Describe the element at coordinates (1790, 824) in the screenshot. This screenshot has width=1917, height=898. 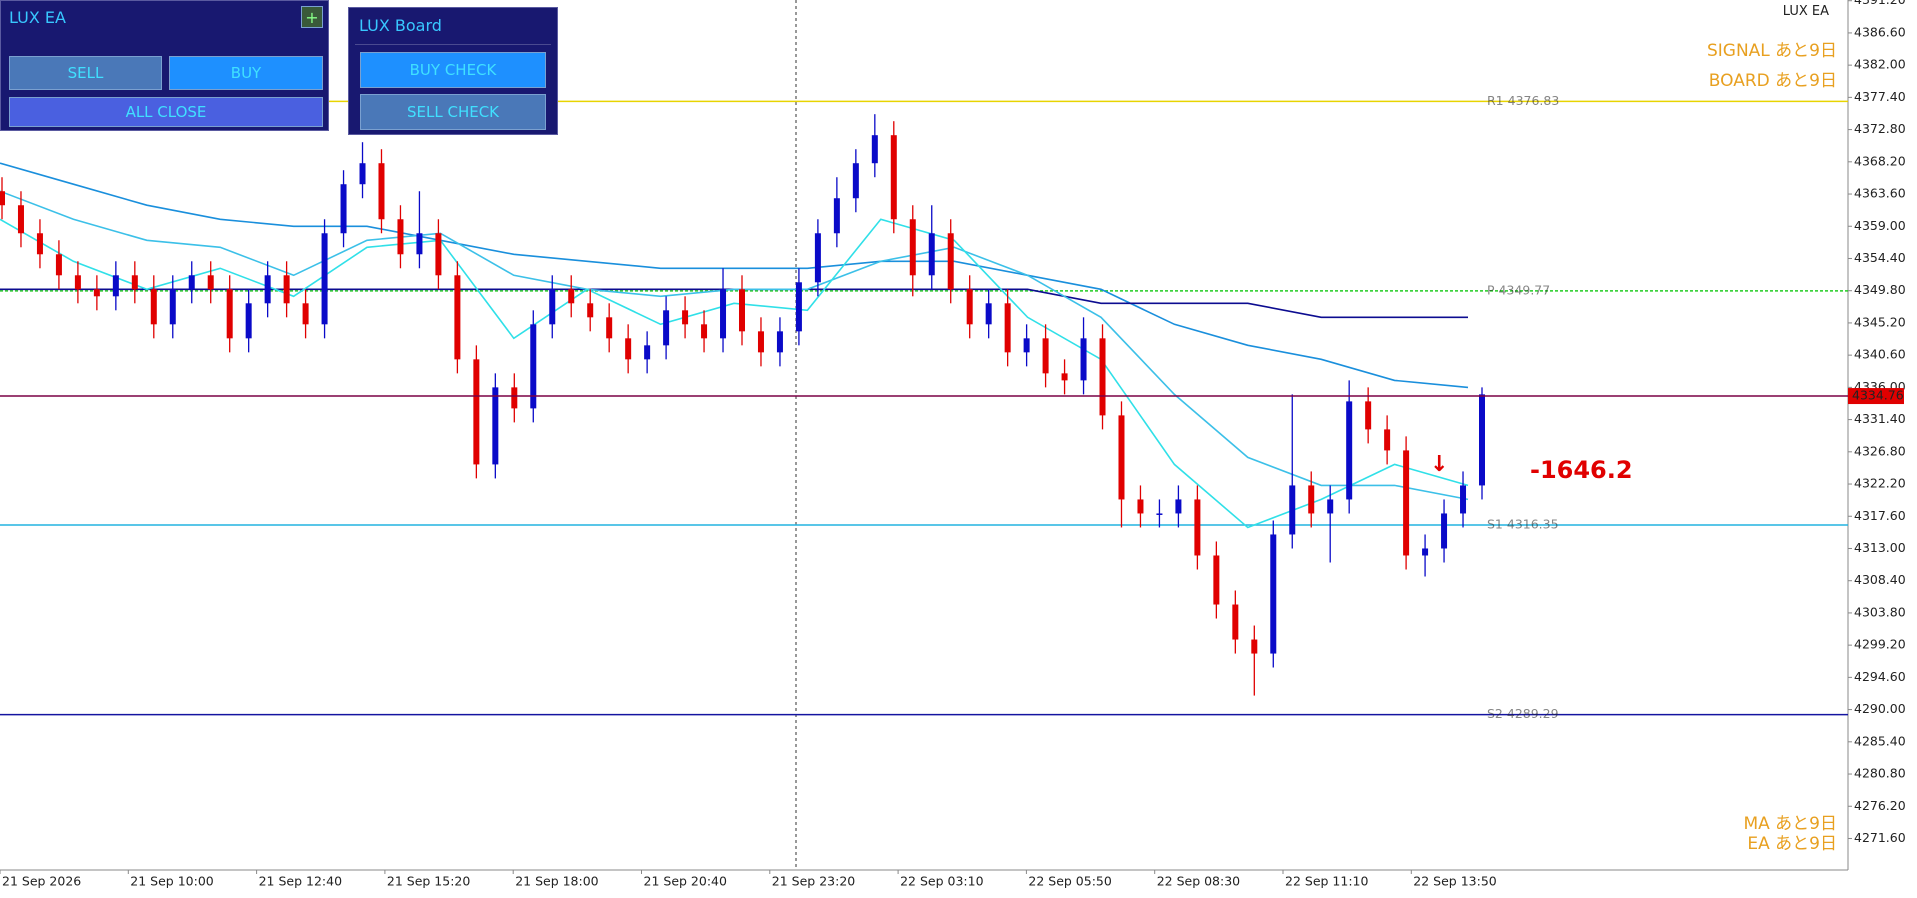
I see `notice: MA あと9日` at that location.